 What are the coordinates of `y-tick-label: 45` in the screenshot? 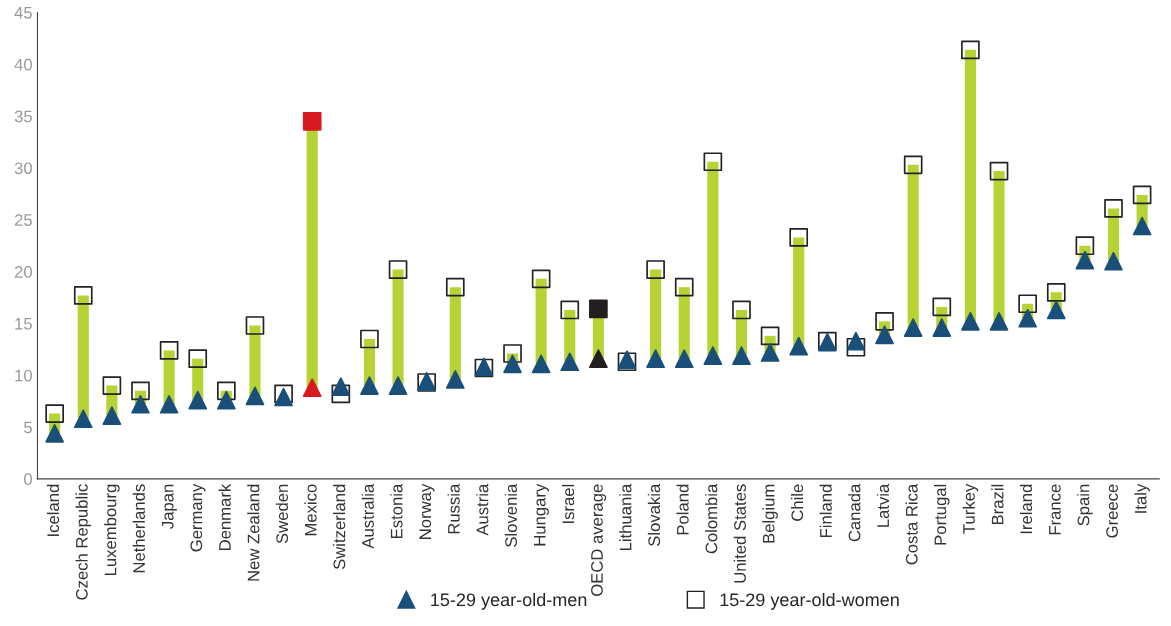 It's located at (23, 13).